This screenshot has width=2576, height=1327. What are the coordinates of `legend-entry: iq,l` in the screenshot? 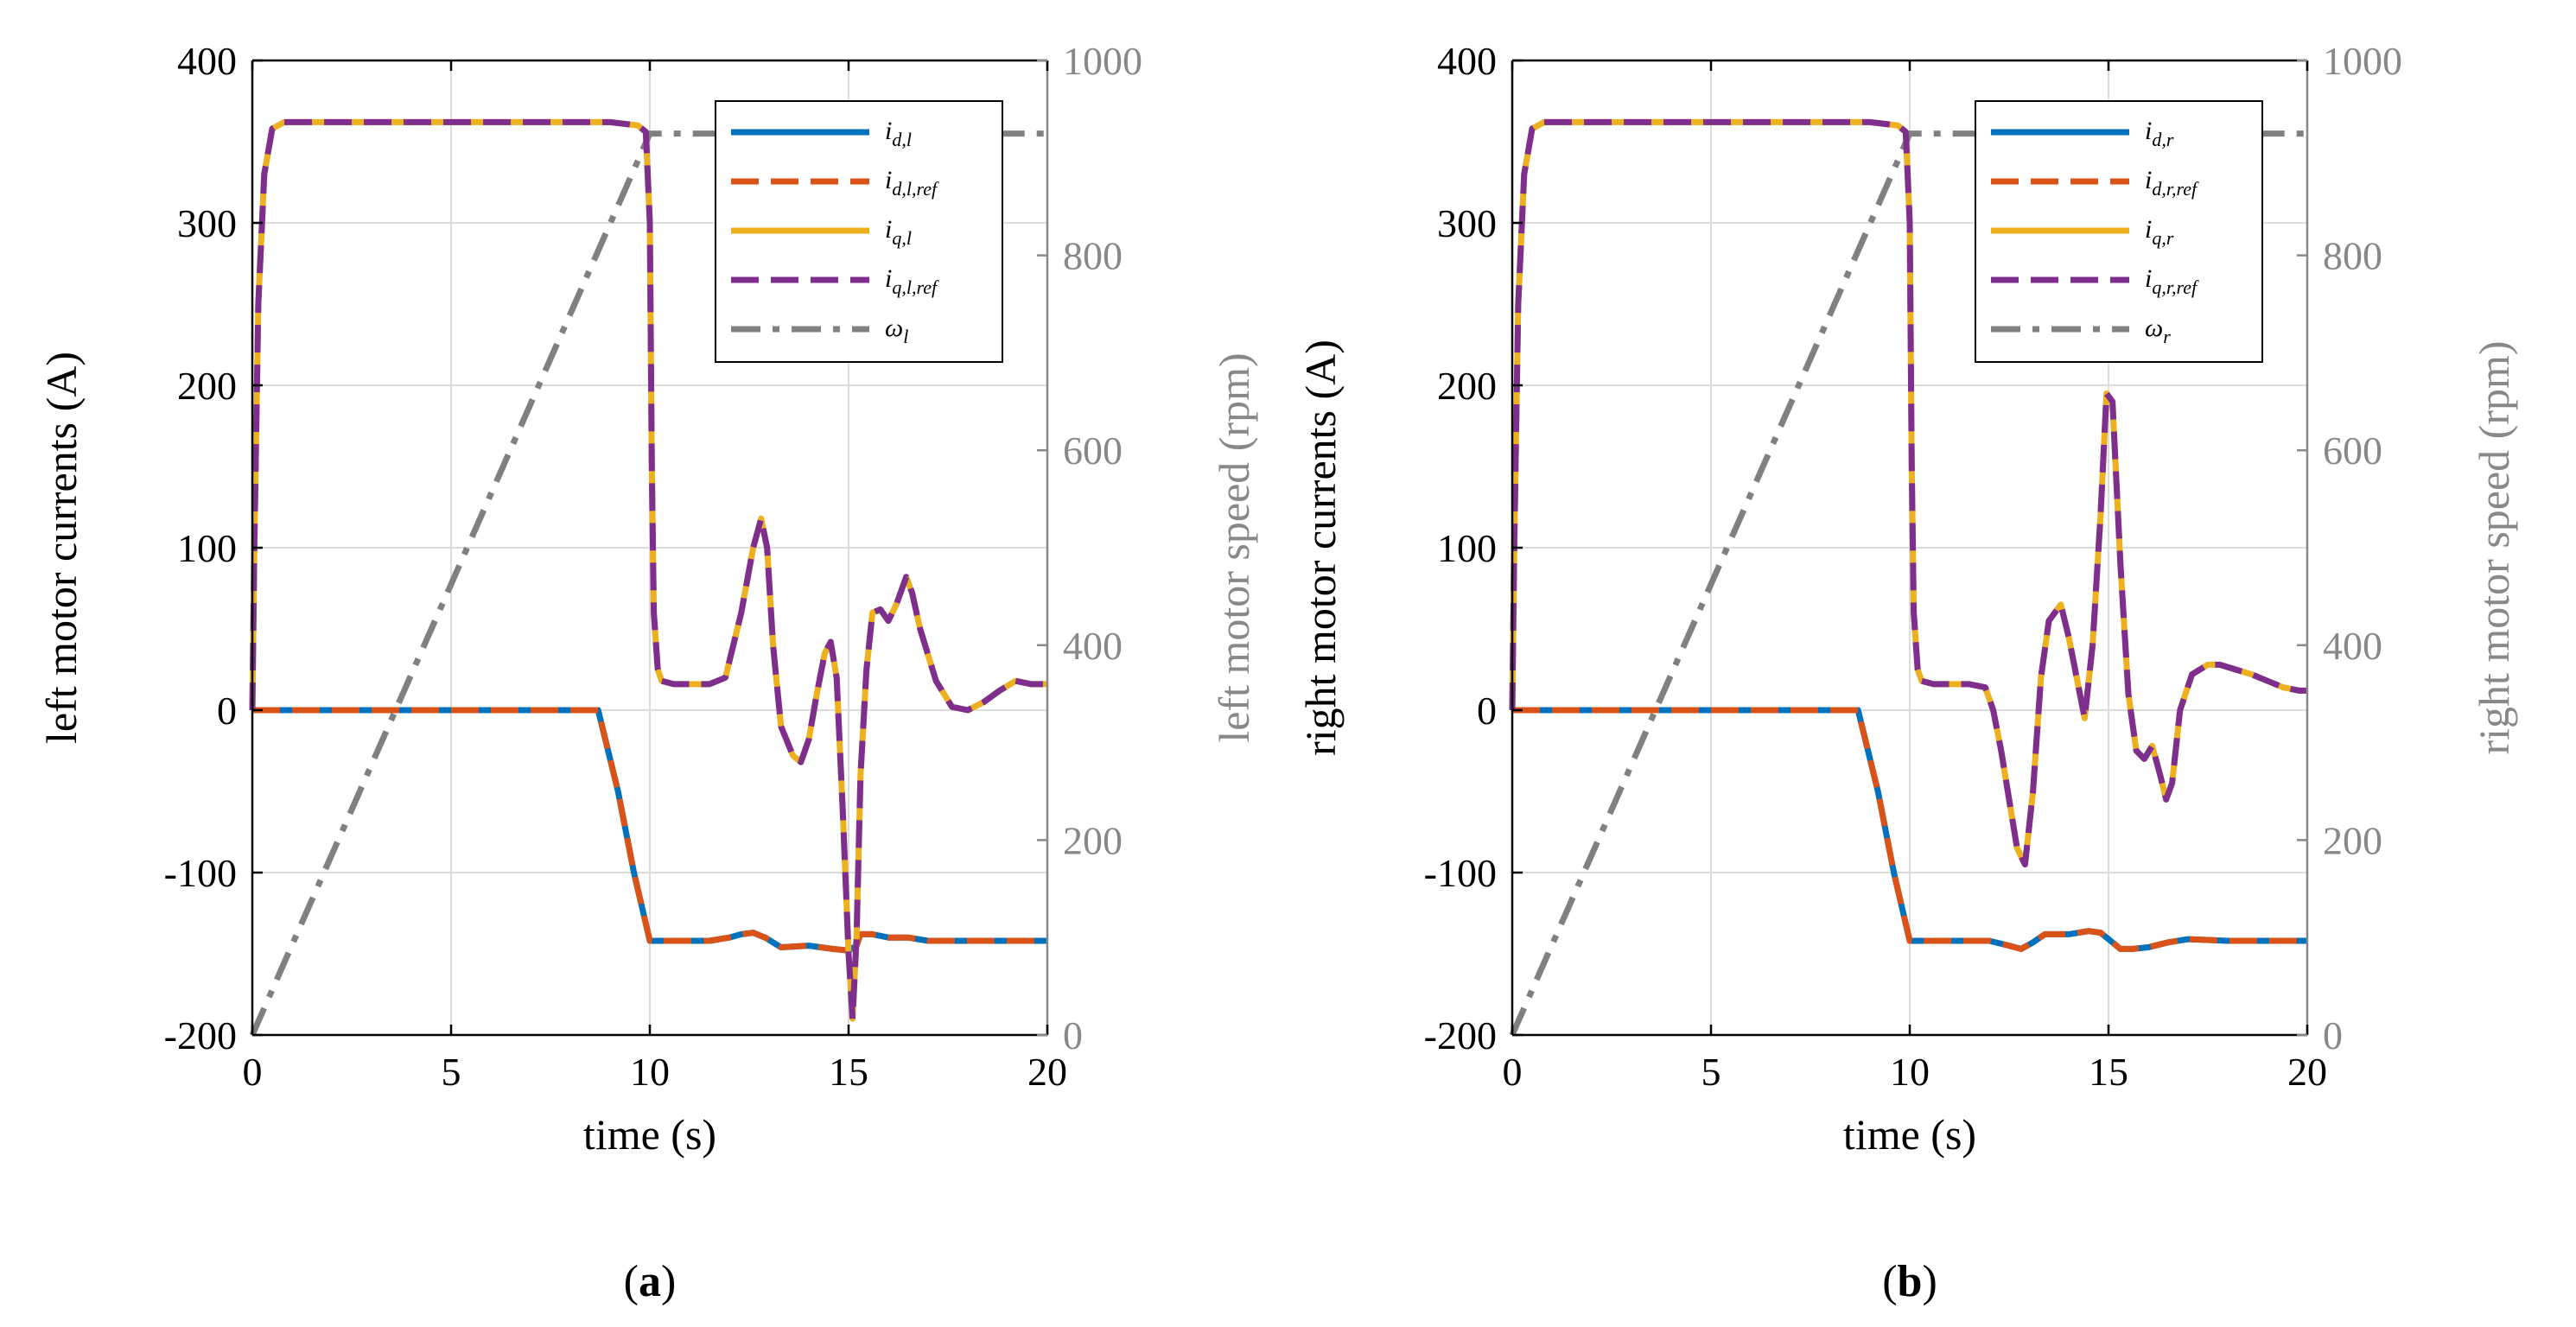 It's located at (899, 232).